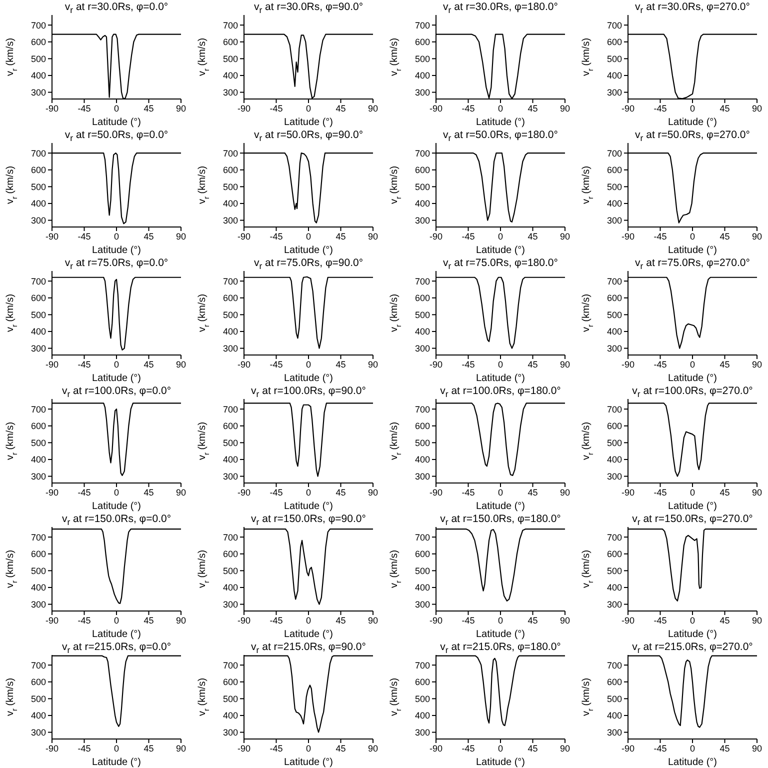 The width and height of the screenshot is (768, 768). What do you see at coordinates (692, 393) in the screenshot?
I see `chart-title: v$_{r}$ at r=100.0Rs, φ=270.0°` at bounding box center [692, 393].